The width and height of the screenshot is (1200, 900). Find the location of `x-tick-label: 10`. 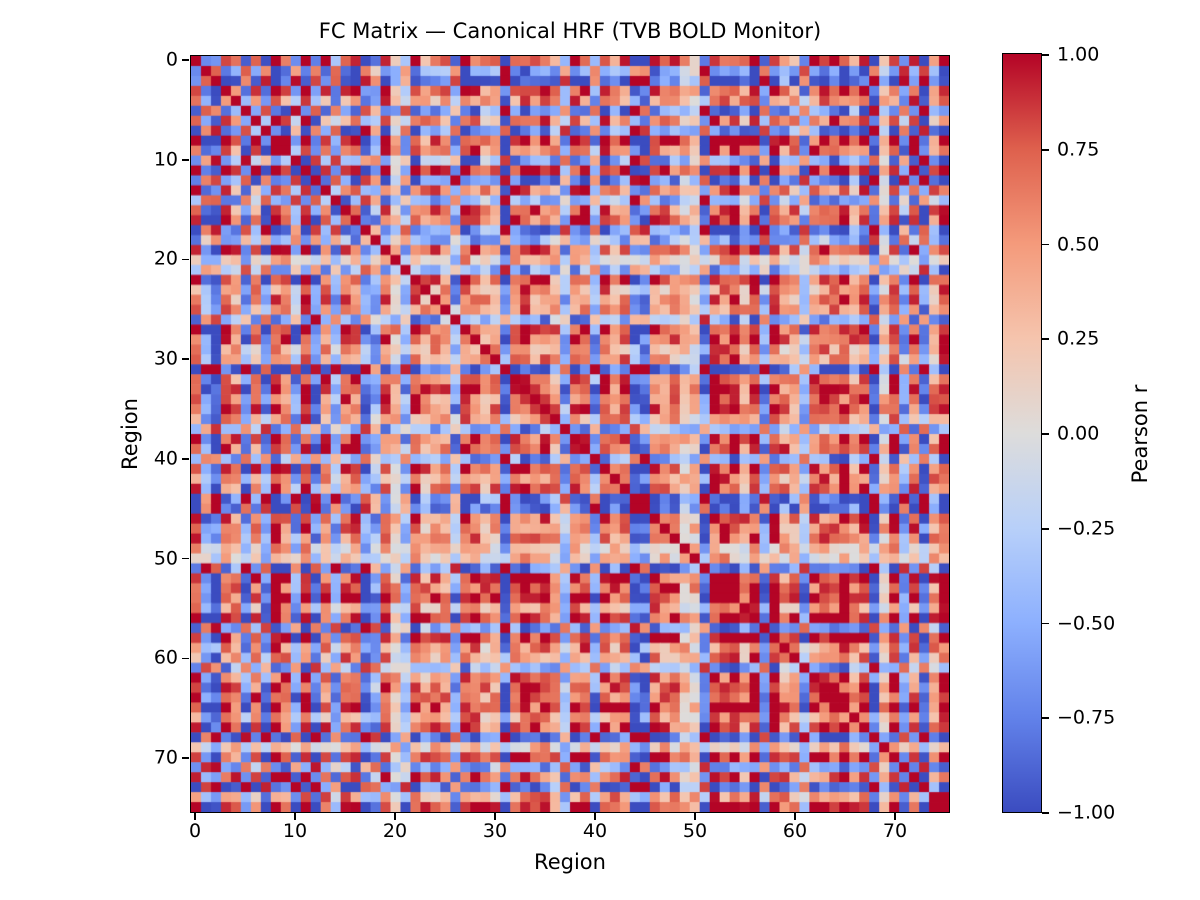

x-tick-label: 10 is located at coordinates (295, 831).